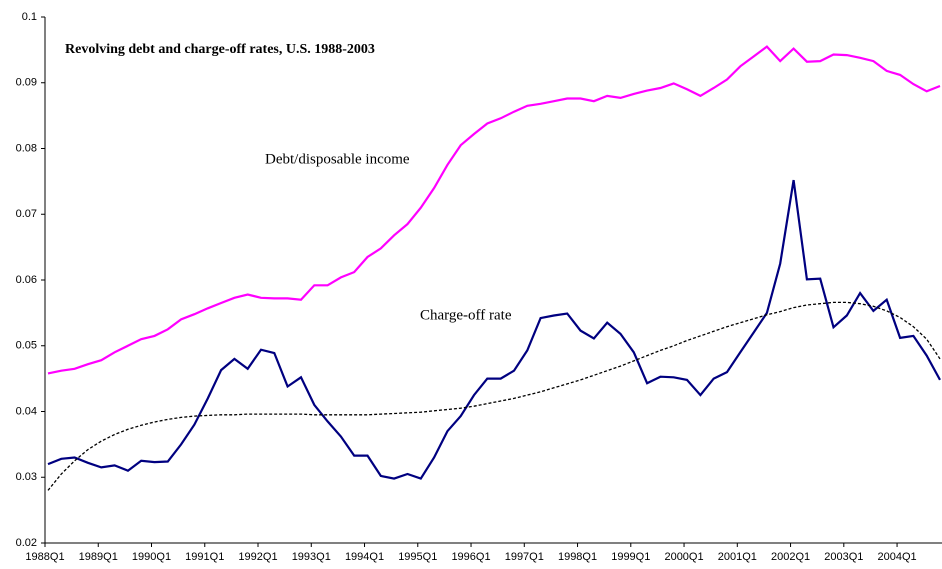  I want to click on x-tick-label: 2000Q1, so click(683, 557).